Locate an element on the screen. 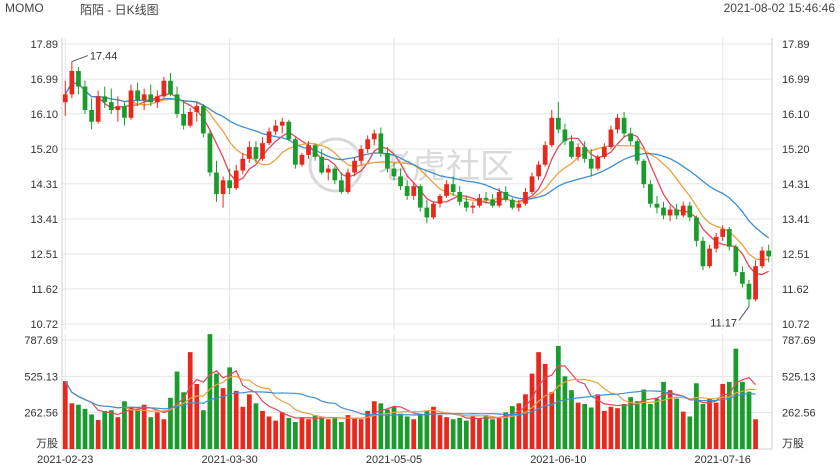 This screenshot has height=470, width=840. low-annotation-label: 11.17 is located at coordinates (723, 323).